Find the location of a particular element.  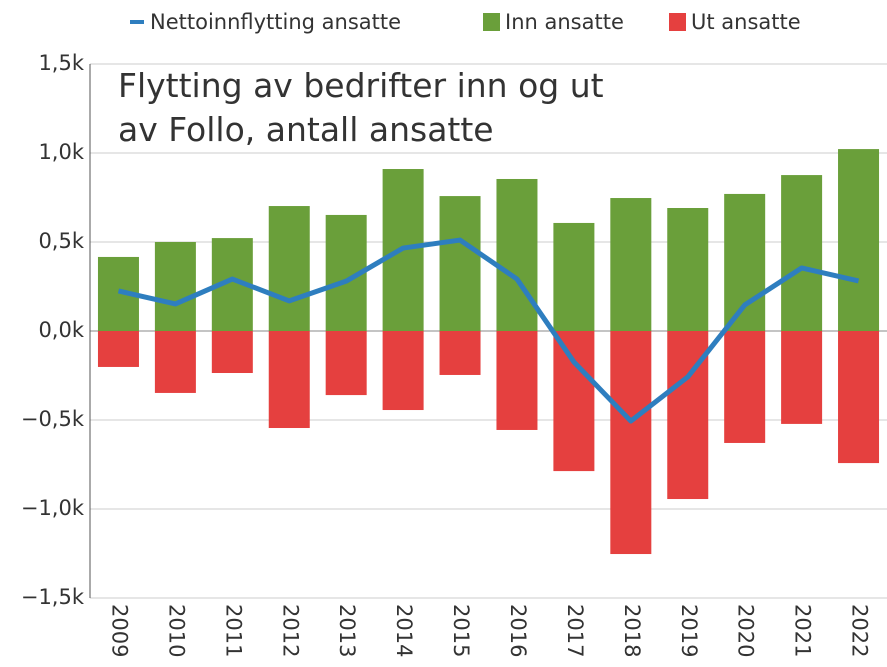

legend-label: Ut ansatte is located at coordinates (746, 22).